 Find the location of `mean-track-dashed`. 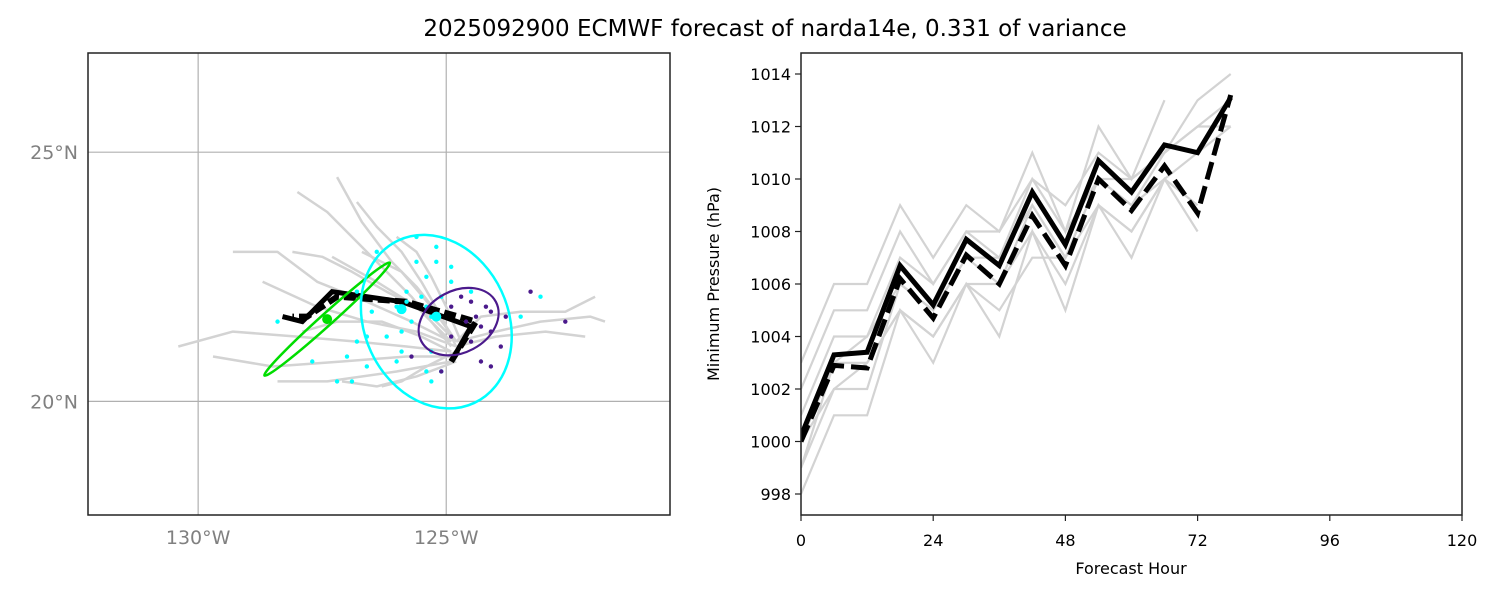

mean-track-dashed is located at coordinates (386, 328).